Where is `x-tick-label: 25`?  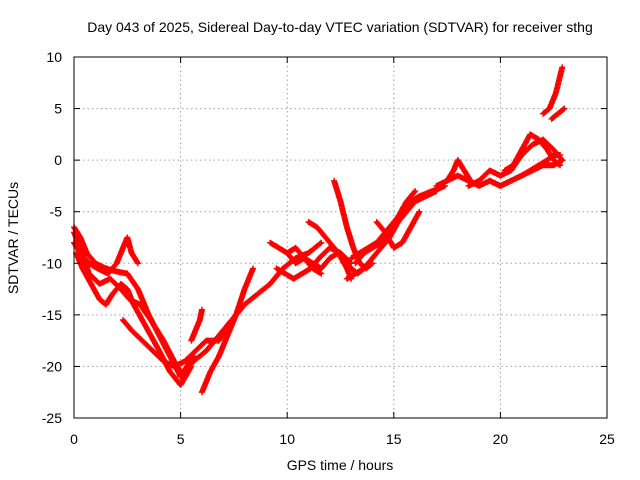
x-tick-label: 25 is located at coordinates (607, 439).